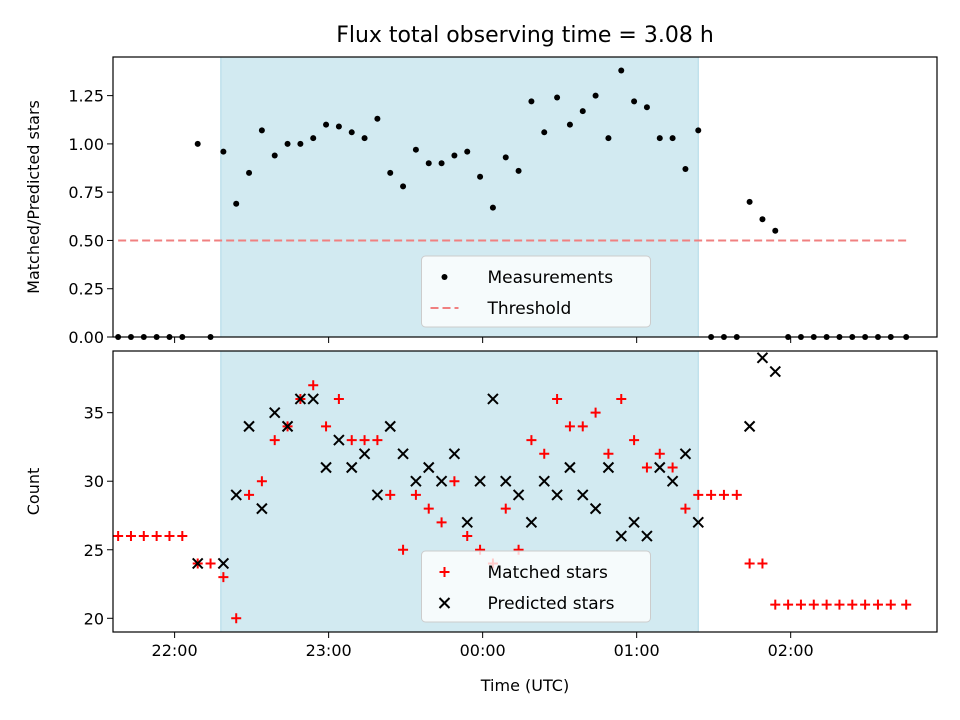  I want to click on x-tick-label: 02:00, so click(791, 650).